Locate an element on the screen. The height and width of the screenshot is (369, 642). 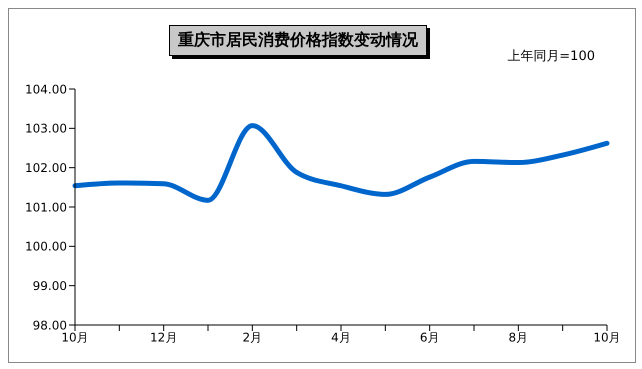
y-tick-label: 100.00 is located at coordinates (46, 247).